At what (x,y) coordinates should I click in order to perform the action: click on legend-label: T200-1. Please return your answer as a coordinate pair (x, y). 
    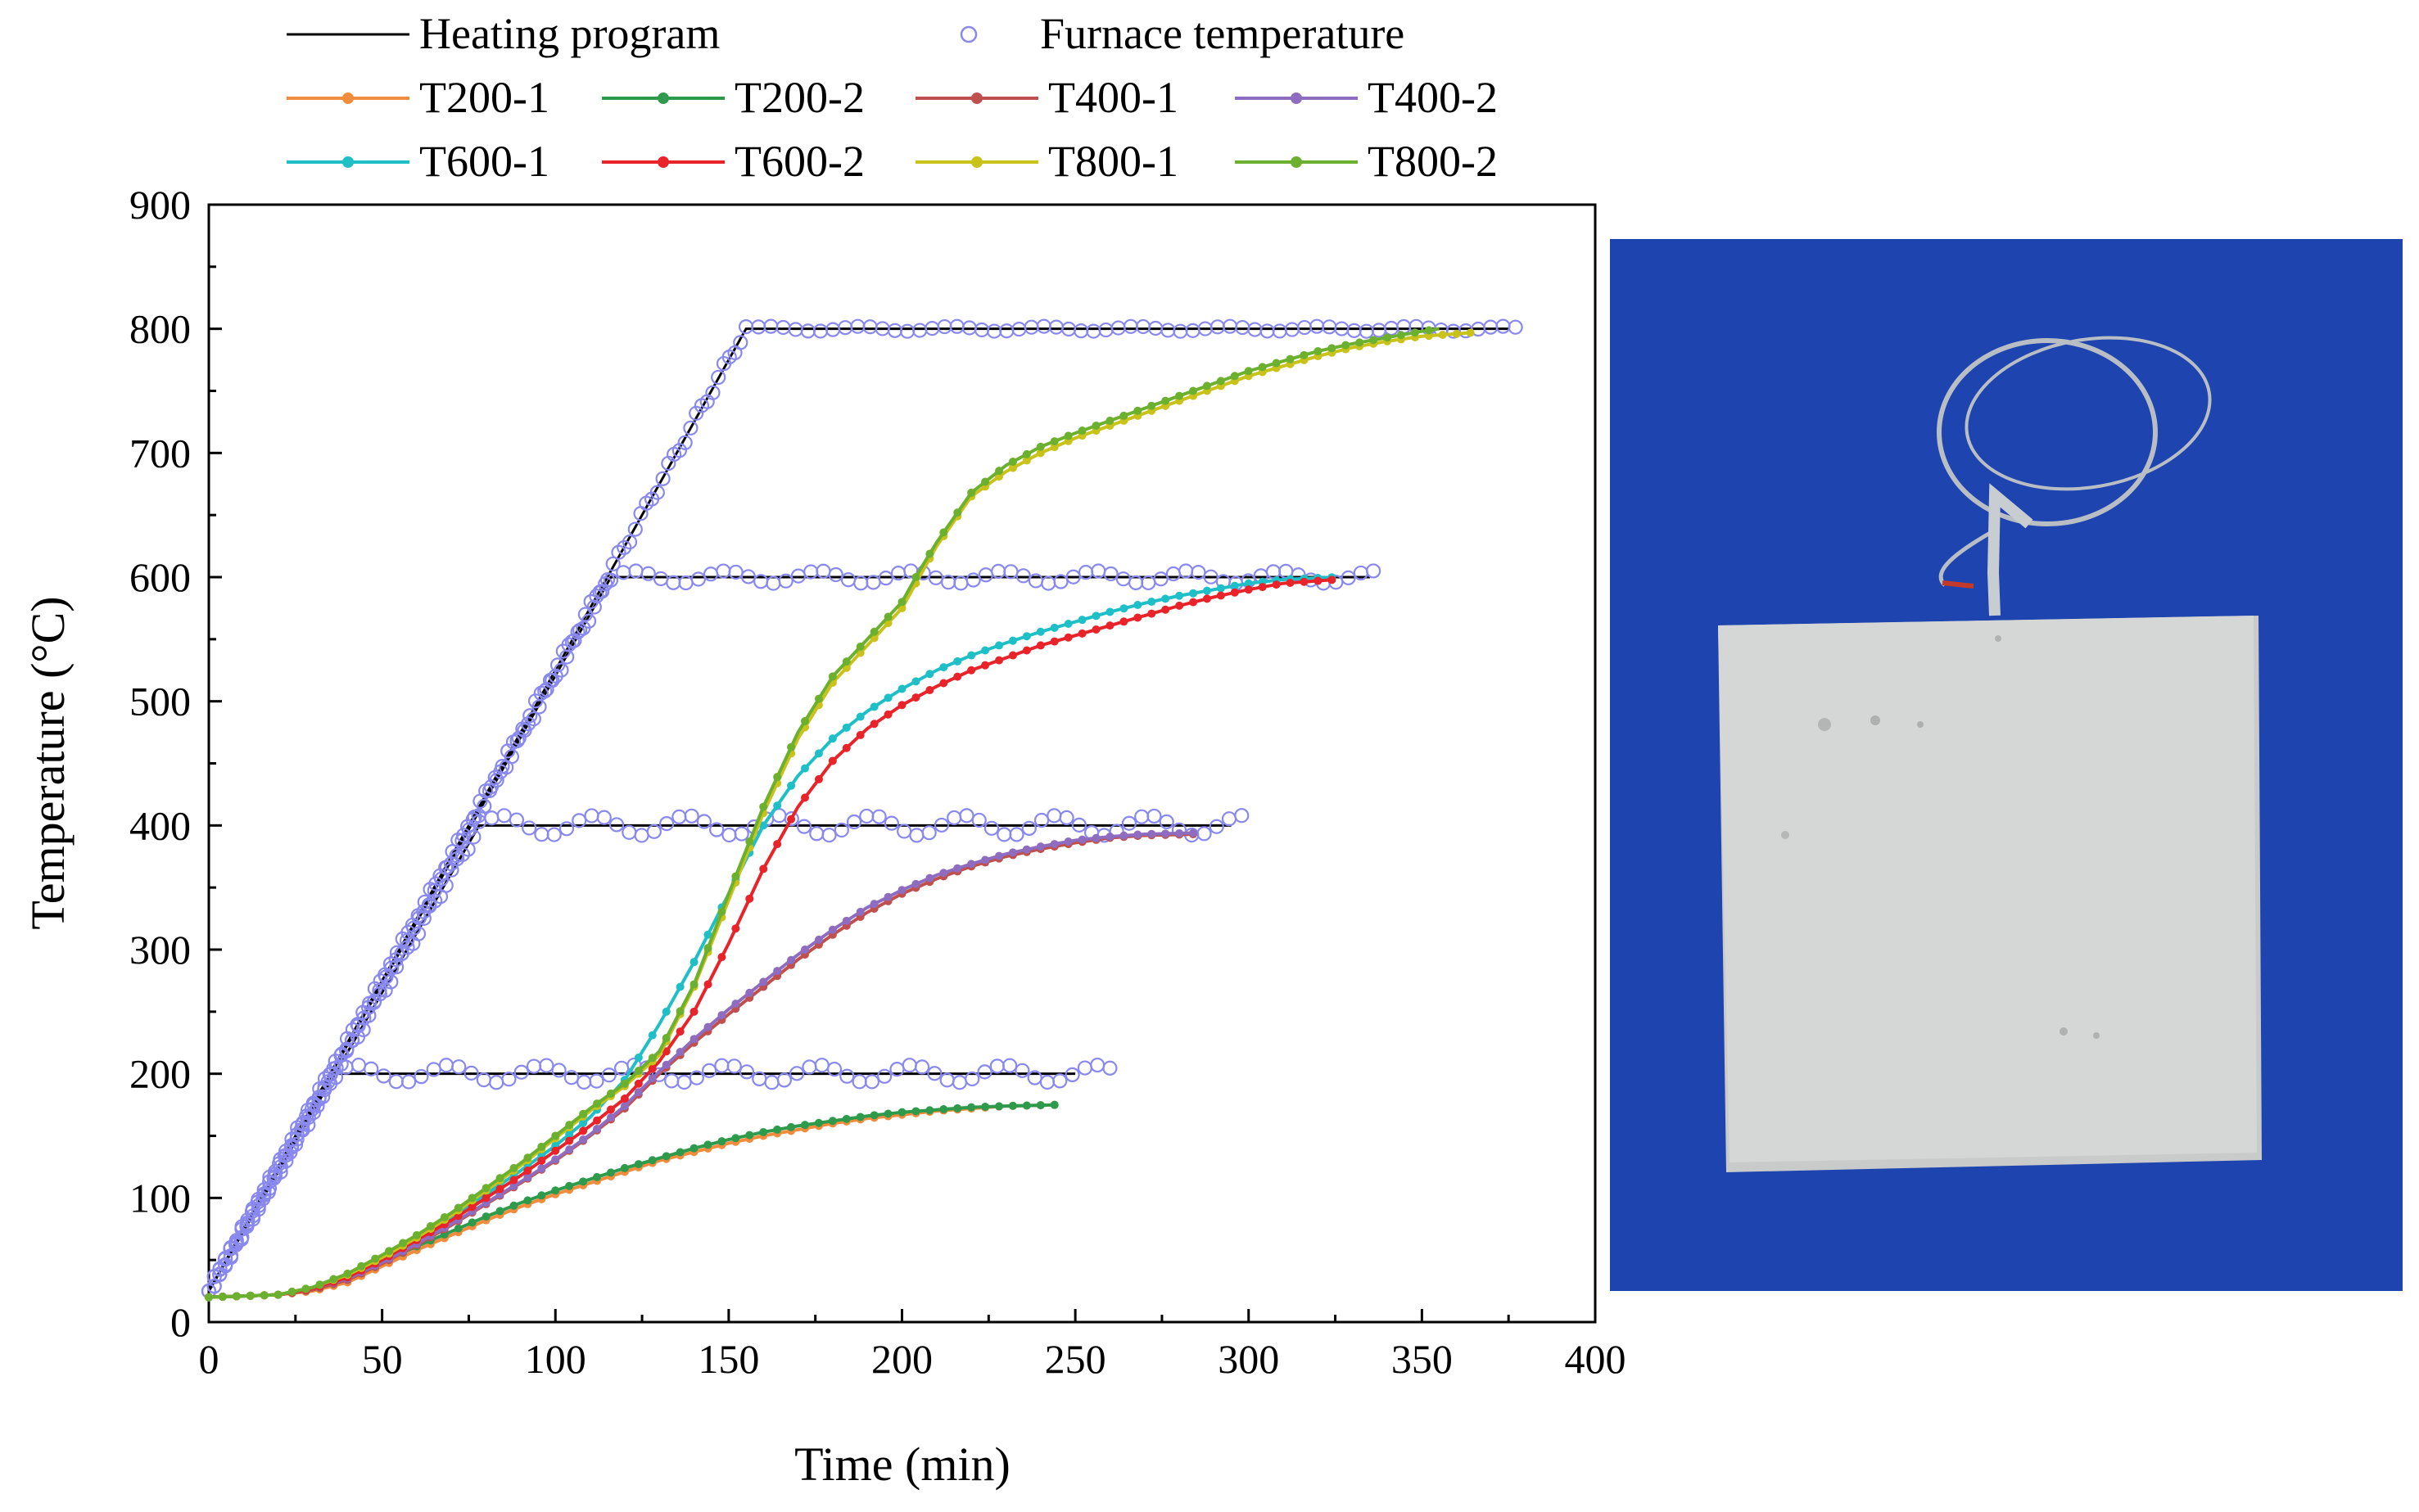
    Looking at the image, I should click on (484, 97).